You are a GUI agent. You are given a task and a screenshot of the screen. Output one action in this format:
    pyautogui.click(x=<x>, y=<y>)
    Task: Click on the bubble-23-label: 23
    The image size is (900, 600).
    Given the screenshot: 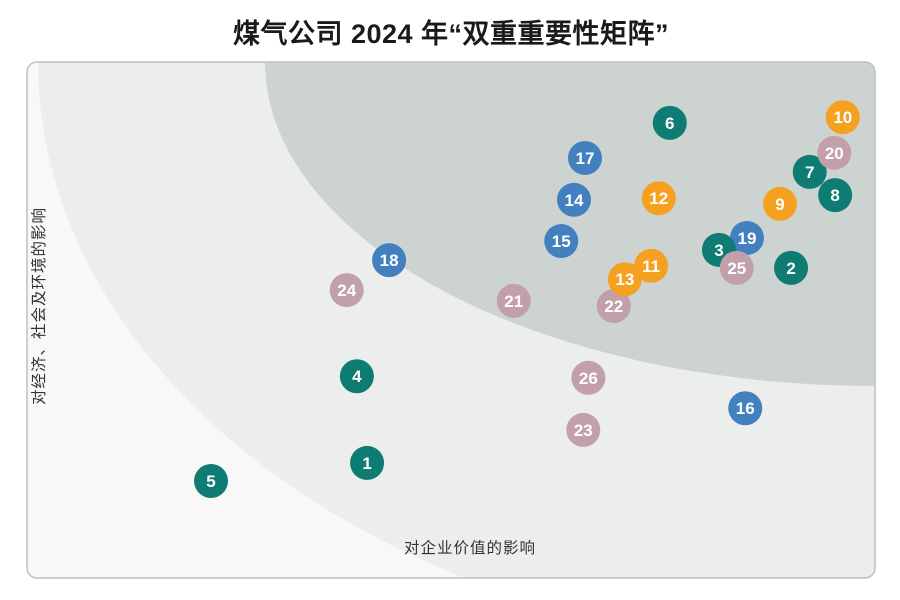 What is the action you would take?
    pyautogui.click(x=583, y=430)
    